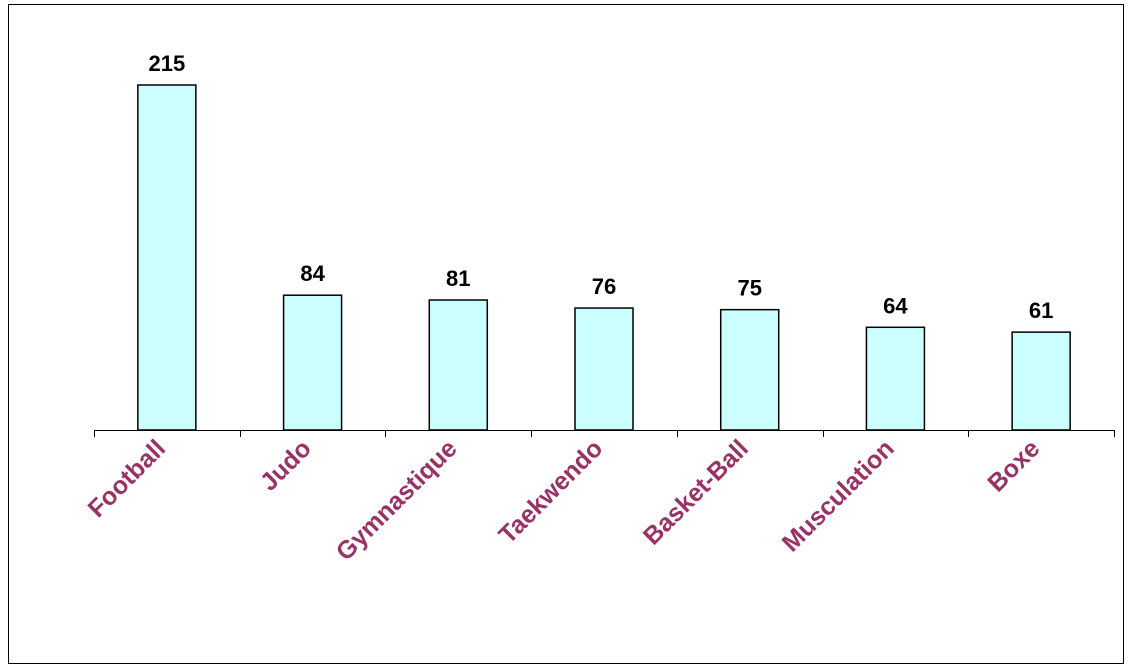 This screenshot has width=1132, height=672. Describe the element at coordinates (749, 288) in the screenshot. I see `value-label: 75` at that location.